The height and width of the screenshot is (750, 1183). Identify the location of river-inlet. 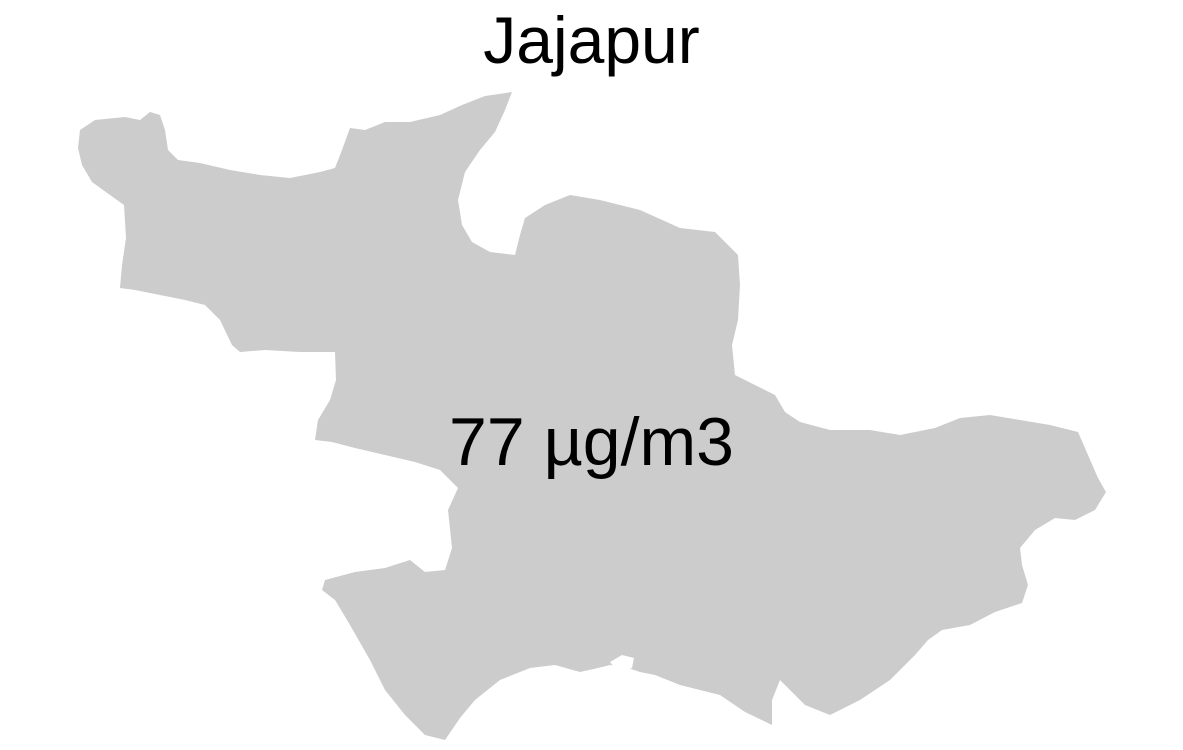
(622, 663).